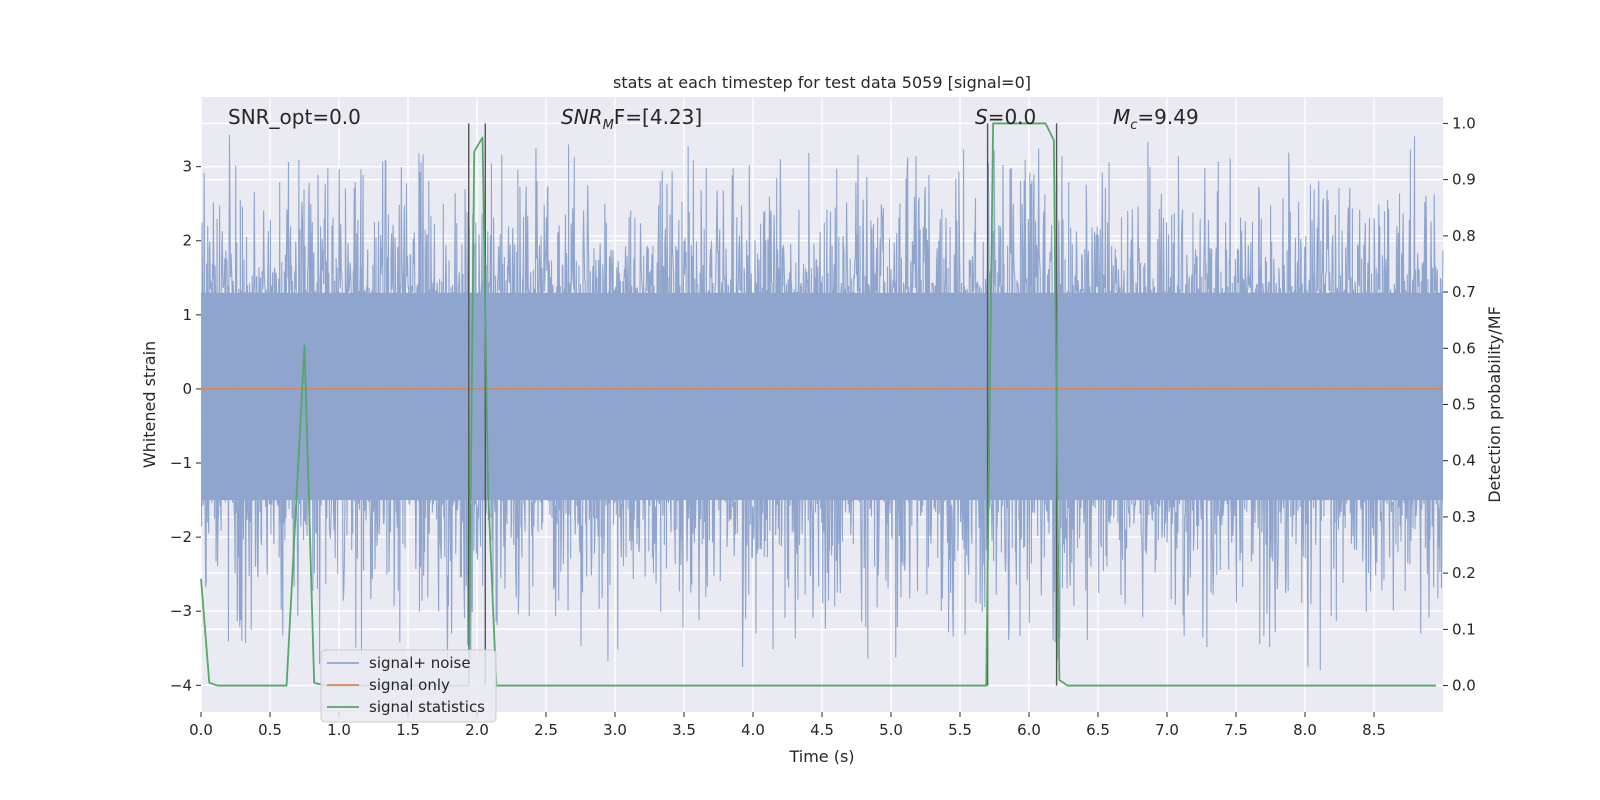  I want to click on y2-tick-label: 0.4, so click(1464, 461).